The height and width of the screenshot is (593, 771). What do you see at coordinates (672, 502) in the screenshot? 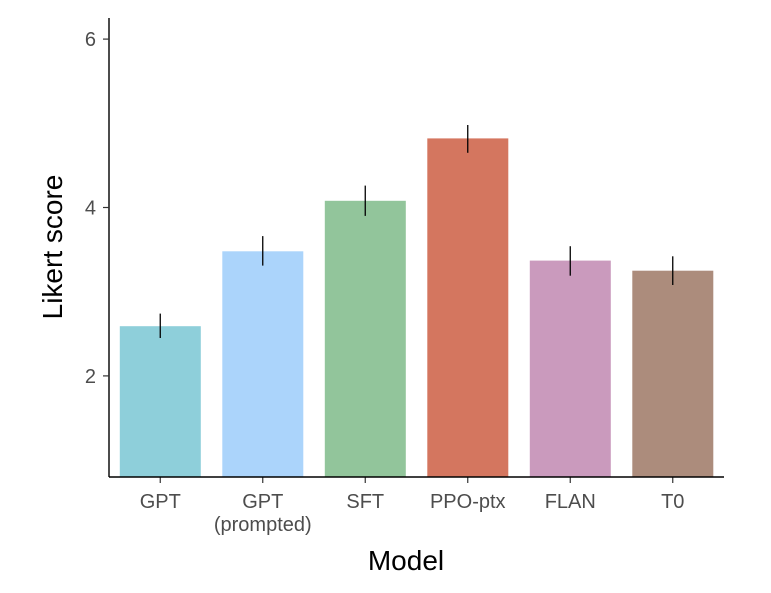
I see `x-tick-label-5: T0` at bounding box center [672, 502].